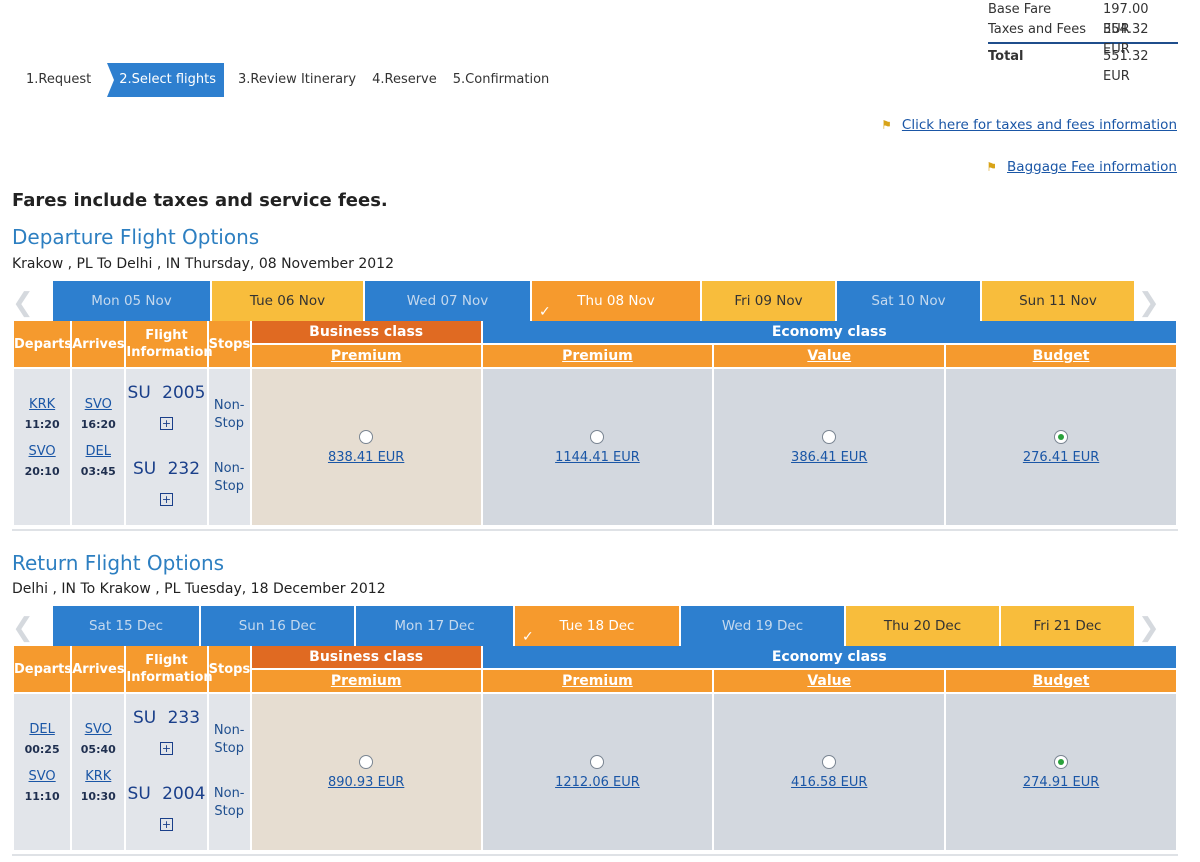 This screenshot has width=1200, height=862. I want to click on fare-family-header: Value, so click(829, 681).